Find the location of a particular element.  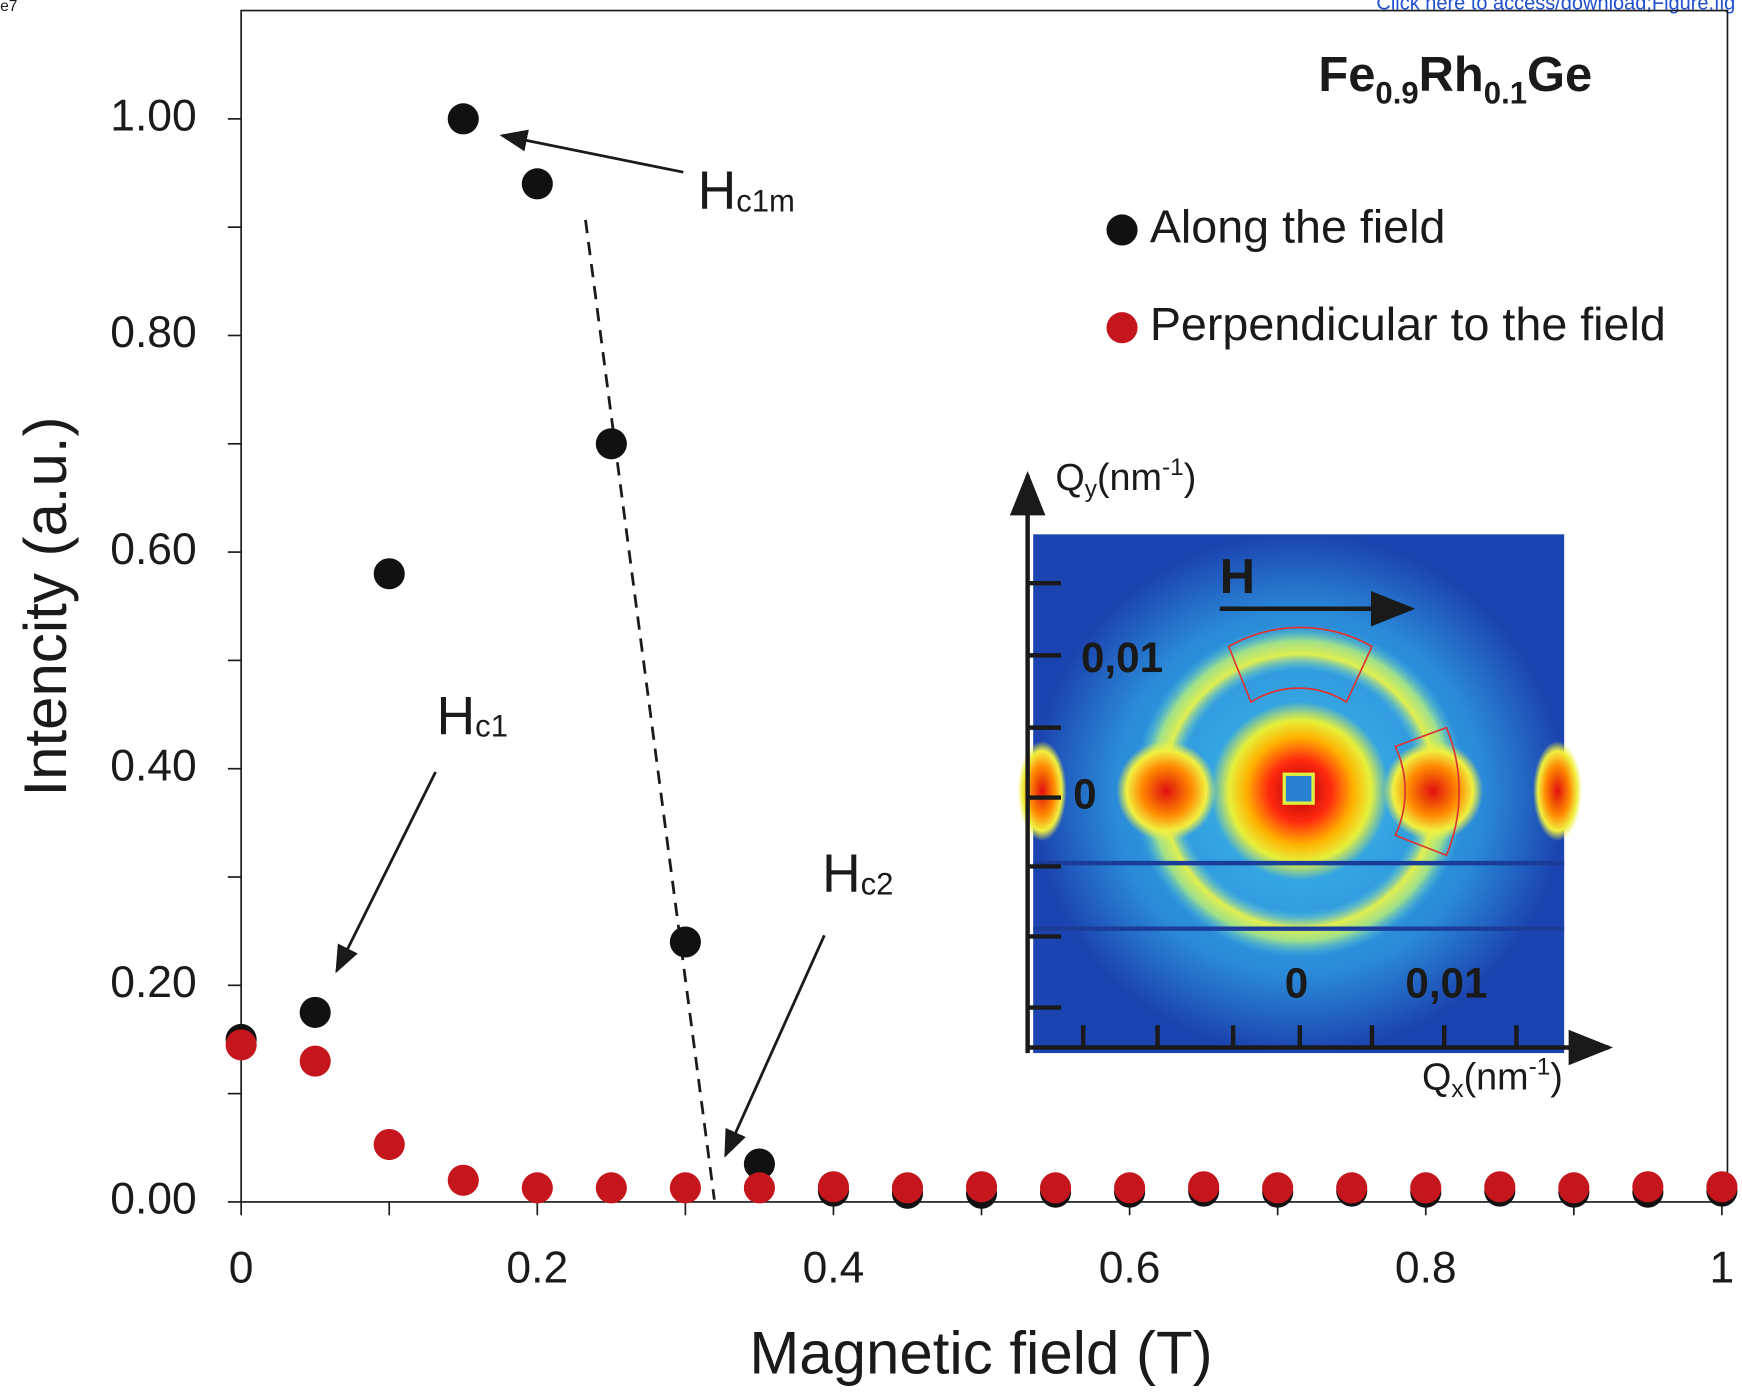

y-axis-title: Intencity (a.u.) is located at coordinates (45, 607).